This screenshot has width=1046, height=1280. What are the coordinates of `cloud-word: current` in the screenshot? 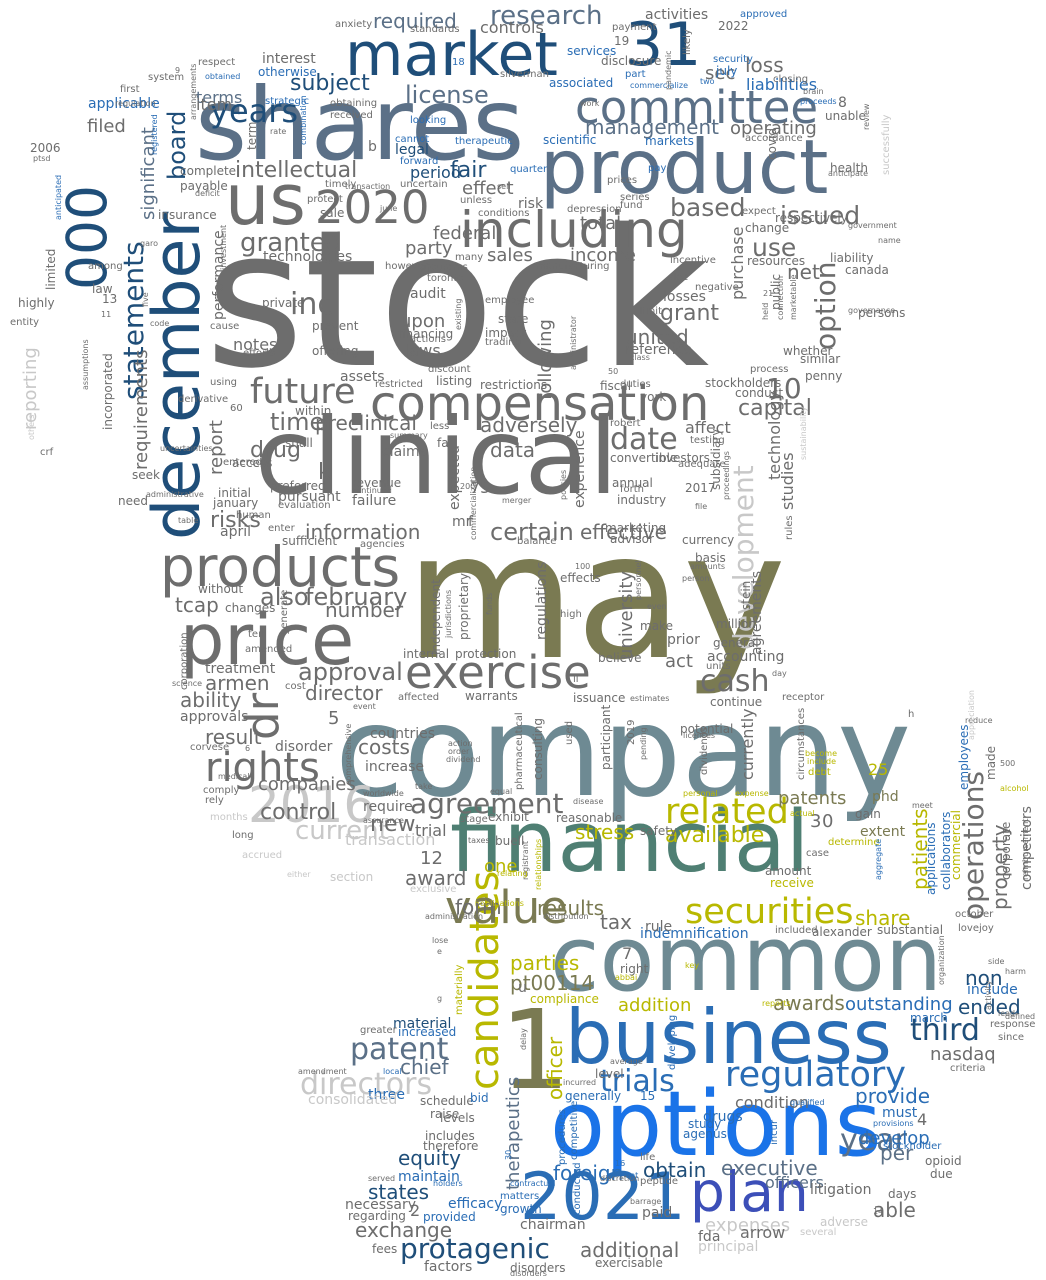 It's located at (342, 831).